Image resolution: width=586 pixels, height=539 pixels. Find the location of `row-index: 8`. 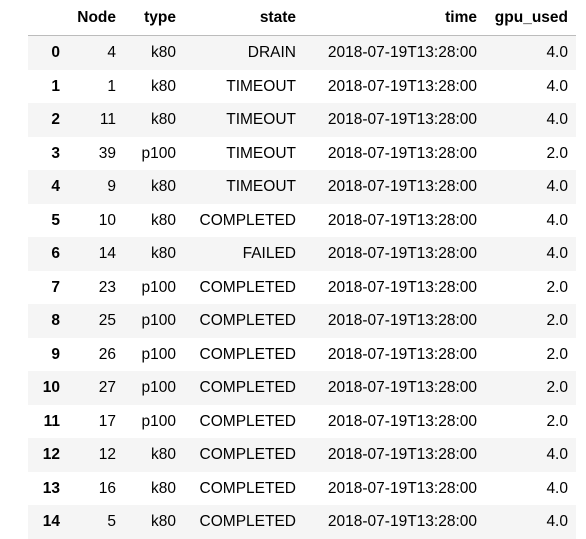

row-index: 8 is located at coordinates (55, 320).